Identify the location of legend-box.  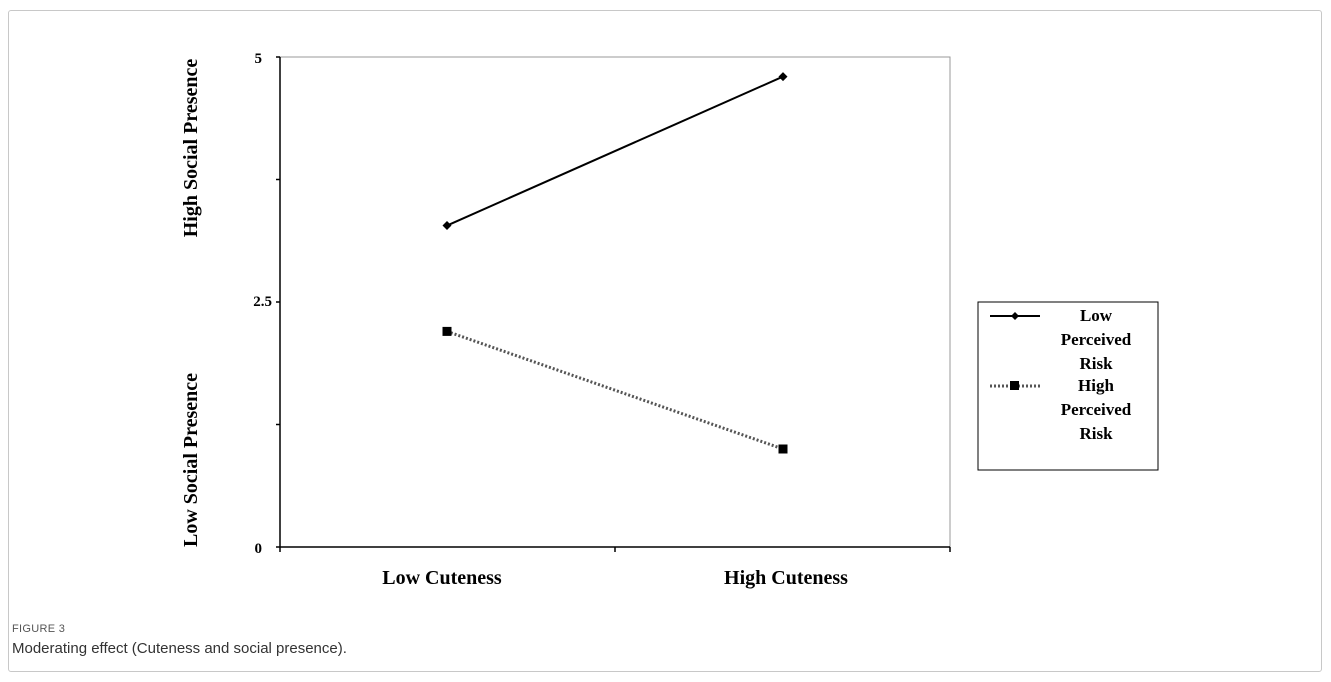
(1068, 386).